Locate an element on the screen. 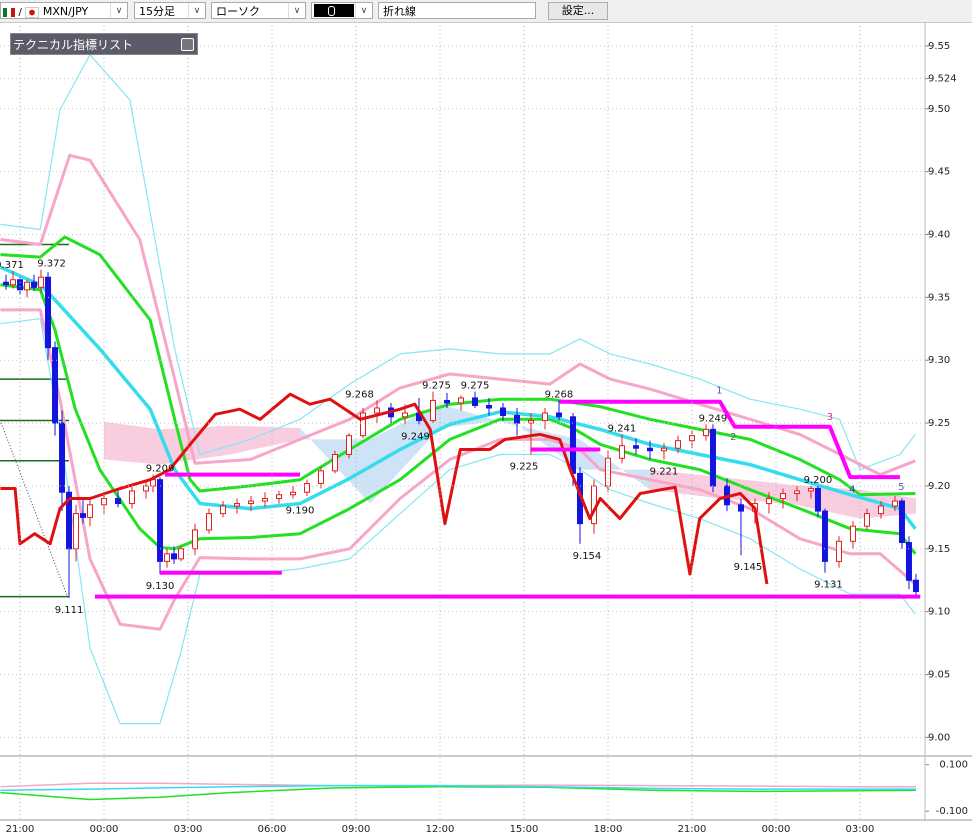 The height and width of the screenshot is (840, 972). chart-style: ローソク is located at coordinates (238, 11).